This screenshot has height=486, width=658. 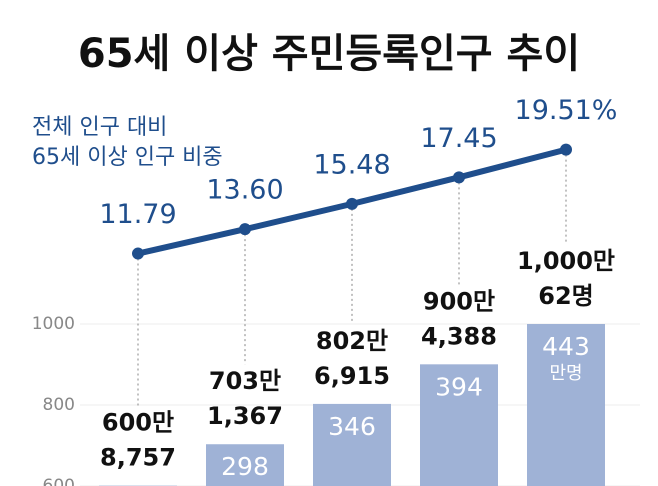 What do you see at coordinates (351, 164) in the screenshot?
I see `data-label: 15.48` at bounding box center [351, 164].